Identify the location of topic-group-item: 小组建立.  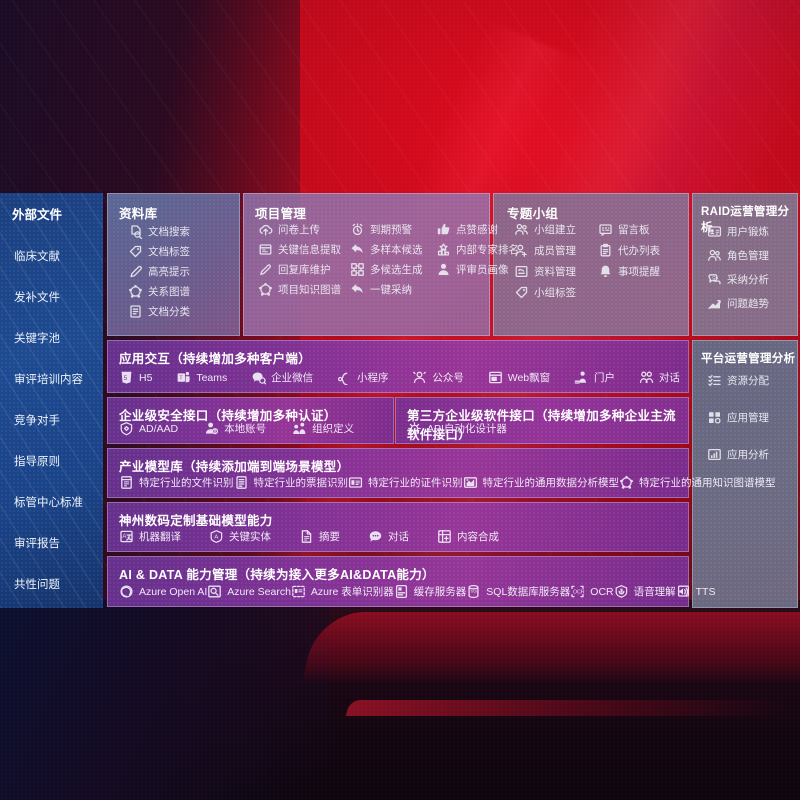
(556, 229).